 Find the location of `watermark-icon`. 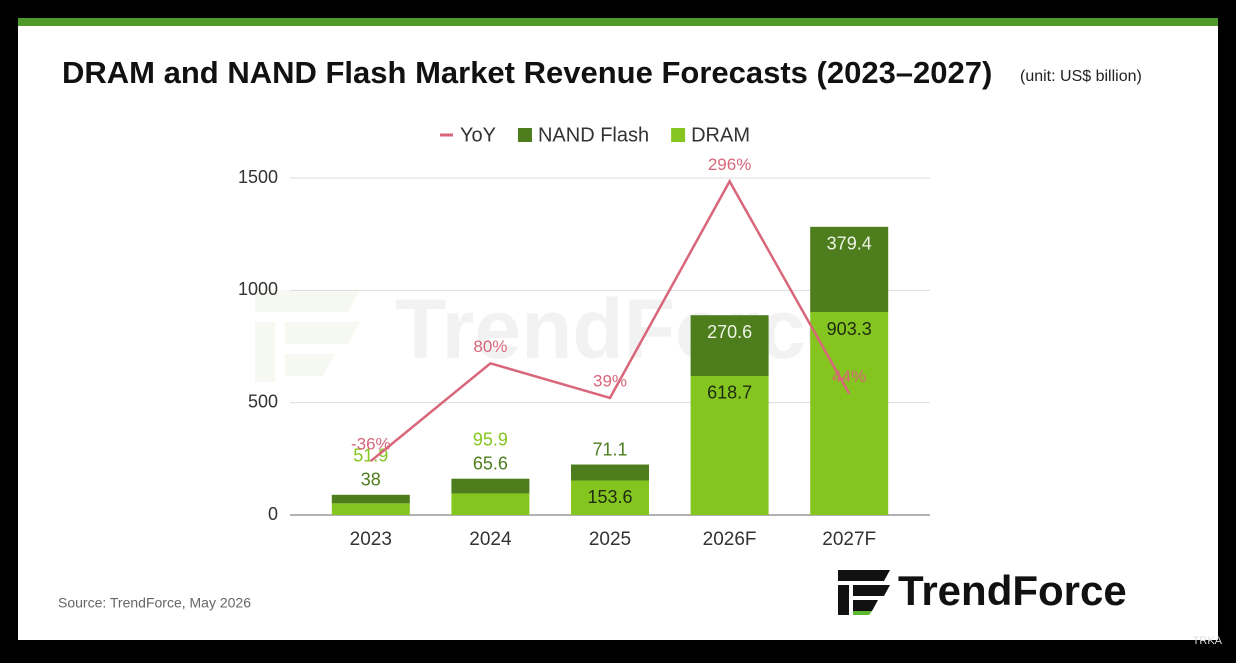

watermark-icon is located at coordinates (307, 336).